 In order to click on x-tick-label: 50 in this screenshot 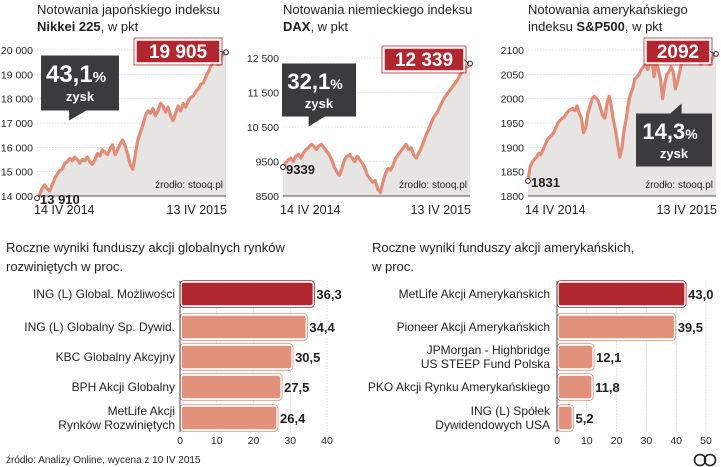, I will do `click(706, 441)`.